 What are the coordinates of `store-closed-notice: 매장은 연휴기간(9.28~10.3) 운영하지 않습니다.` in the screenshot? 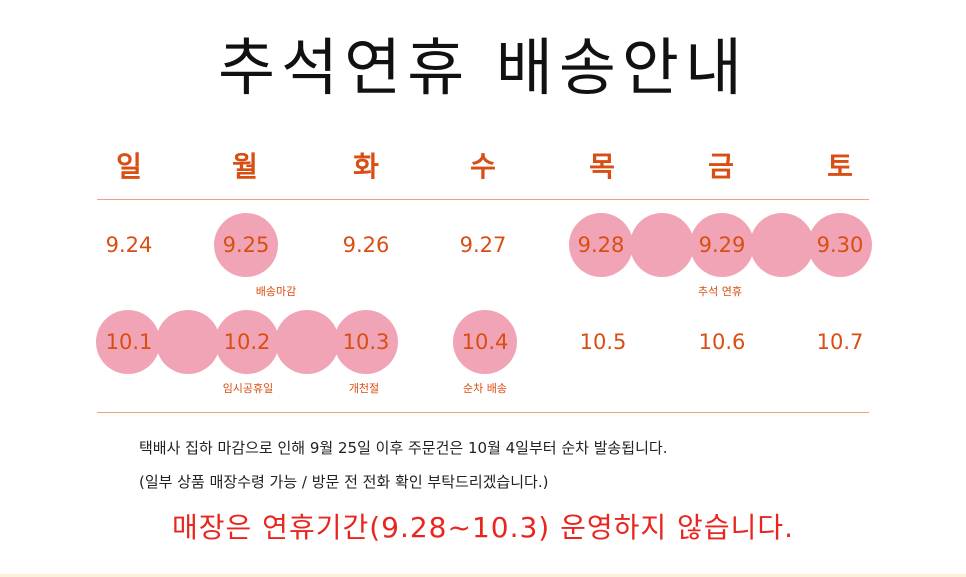 It's located at (483, 527).